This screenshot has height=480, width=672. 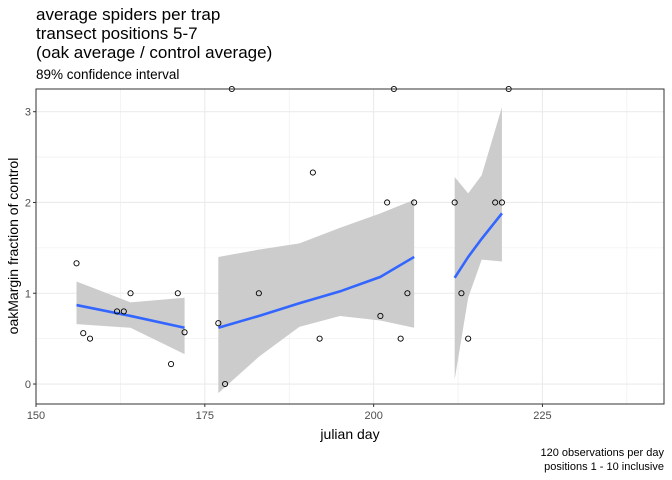 What do you see at coordinates (542, 416) in the screenshot?
I see `x-tick-label: 225` at bounding box center [542, 416].